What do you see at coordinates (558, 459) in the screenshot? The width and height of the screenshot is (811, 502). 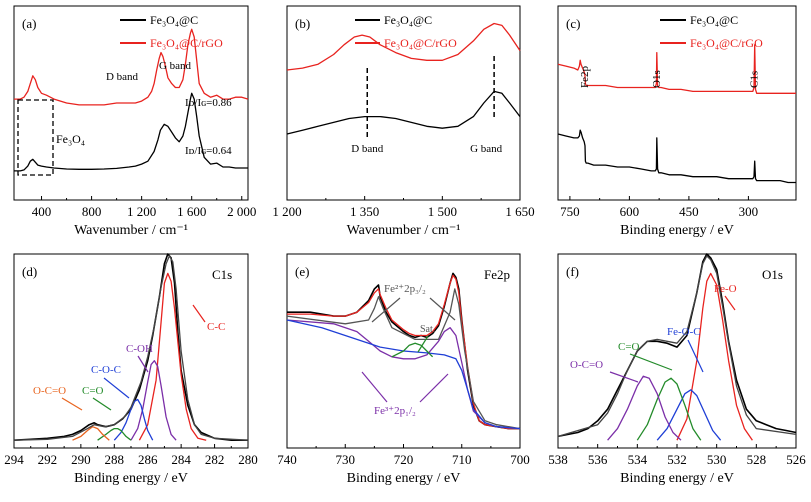 I see `panel-f-xtick-label: 538` at bounding box center [558, 459].